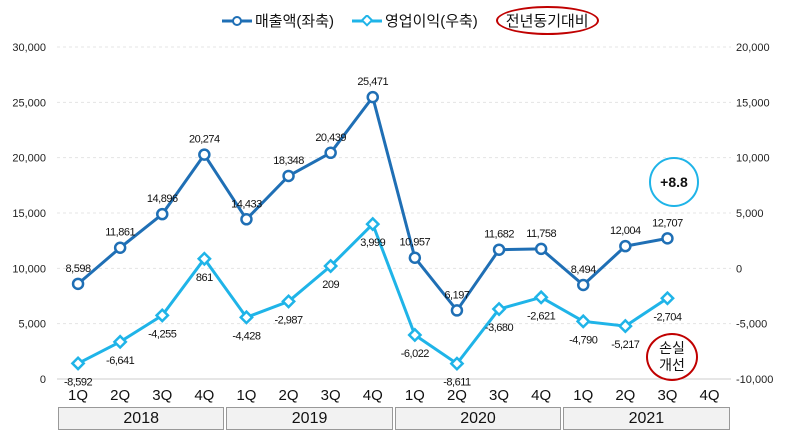 Image resolution: width=788 pixels, height=440 pixels. I want to click on legend-revenue: 매출액(좌축), so click(278, 20).